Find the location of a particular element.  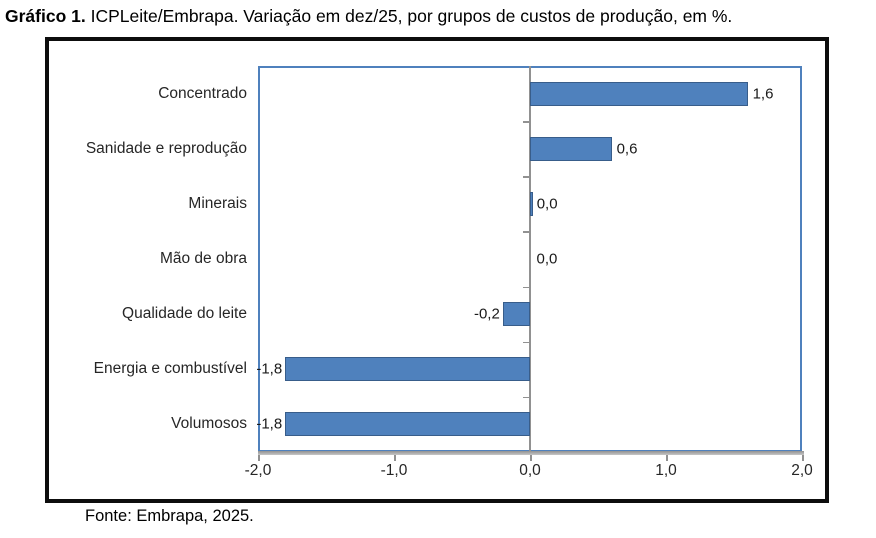

chart-caption-number: Gráfico 1. is located at coordinates (45, 16).